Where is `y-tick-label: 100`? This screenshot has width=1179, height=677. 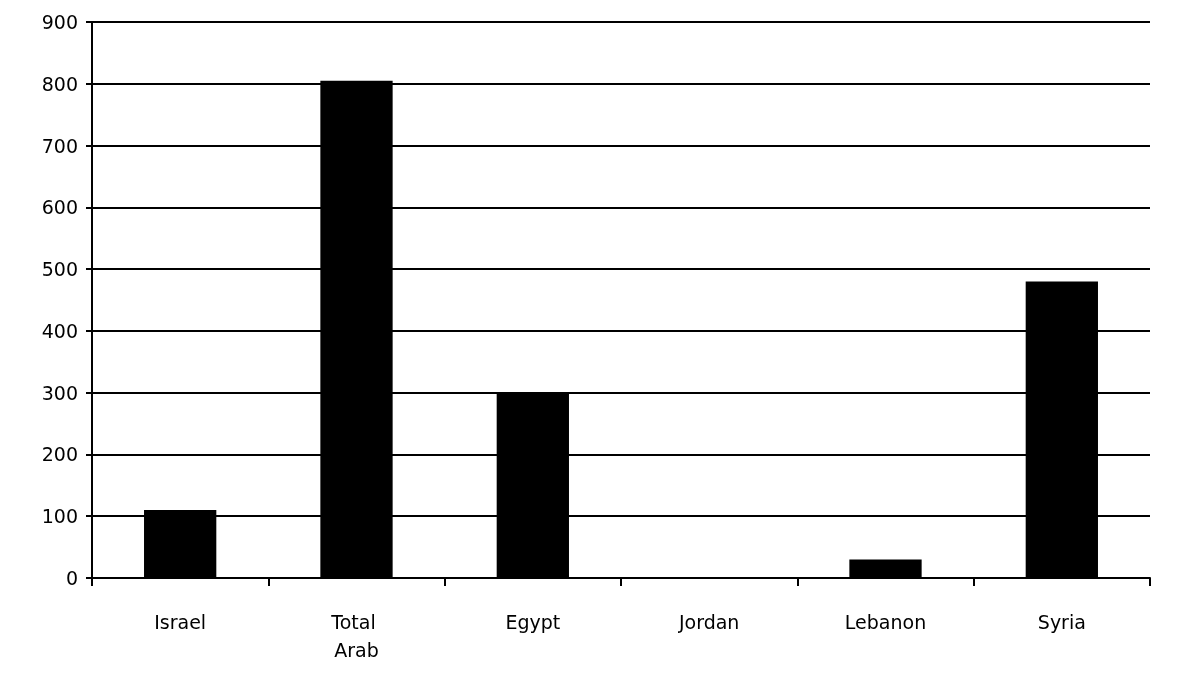
y-tick-label: 100 is located at coordinates (59, 516).